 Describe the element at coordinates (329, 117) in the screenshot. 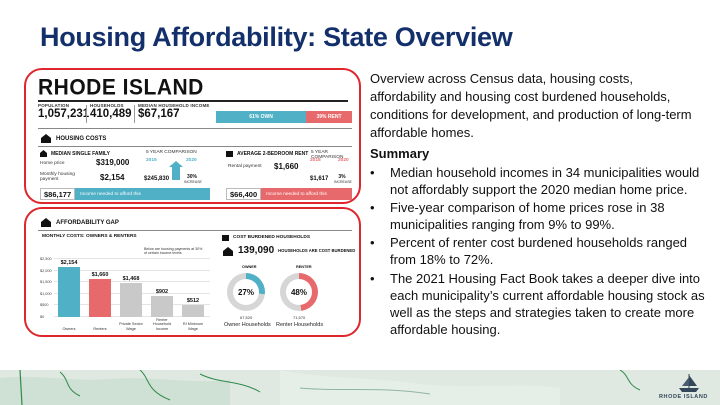

I see `tenure-rent-bar: 39% RENT` at that location.